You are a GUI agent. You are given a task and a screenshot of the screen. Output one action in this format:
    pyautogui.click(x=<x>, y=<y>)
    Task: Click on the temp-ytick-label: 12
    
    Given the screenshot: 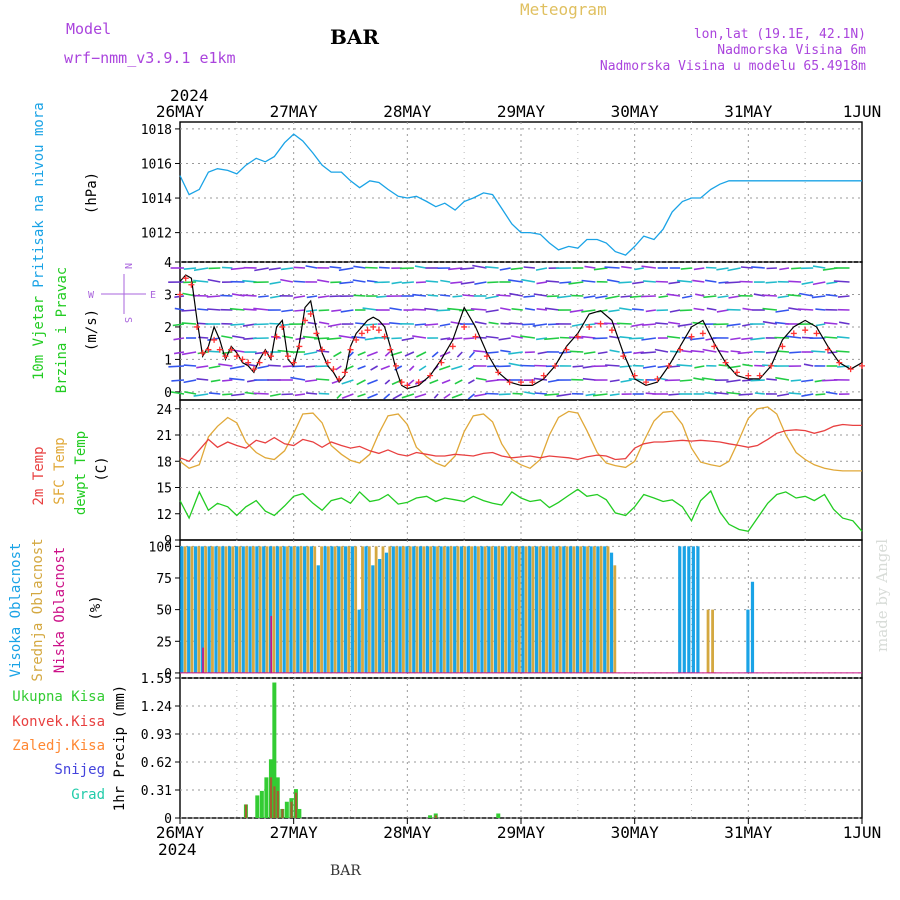 What is the action you would take?
    pyautogui.click(x=164, y=515)
    